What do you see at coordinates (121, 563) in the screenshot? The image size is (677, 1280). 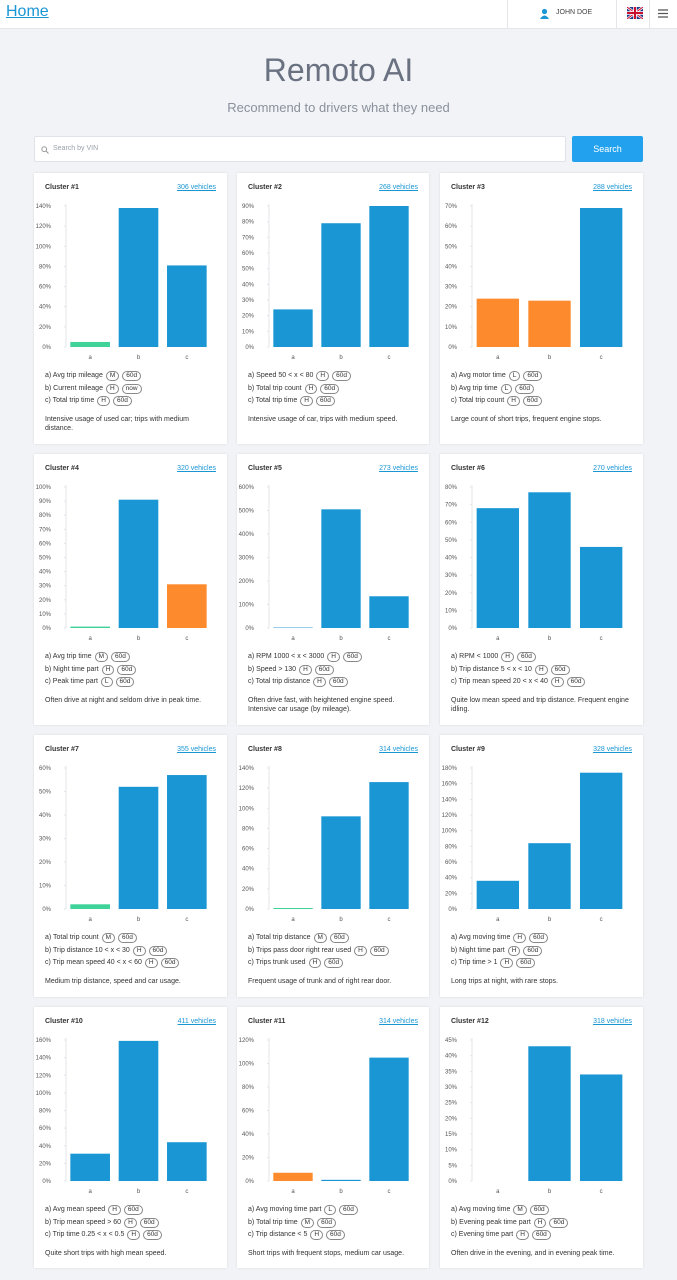 I see `cluster-chart: 0% 10% 20% 30% 40% 50% 60% 70% 80% 90% 100% a b c` at bounding box center [121, 563].